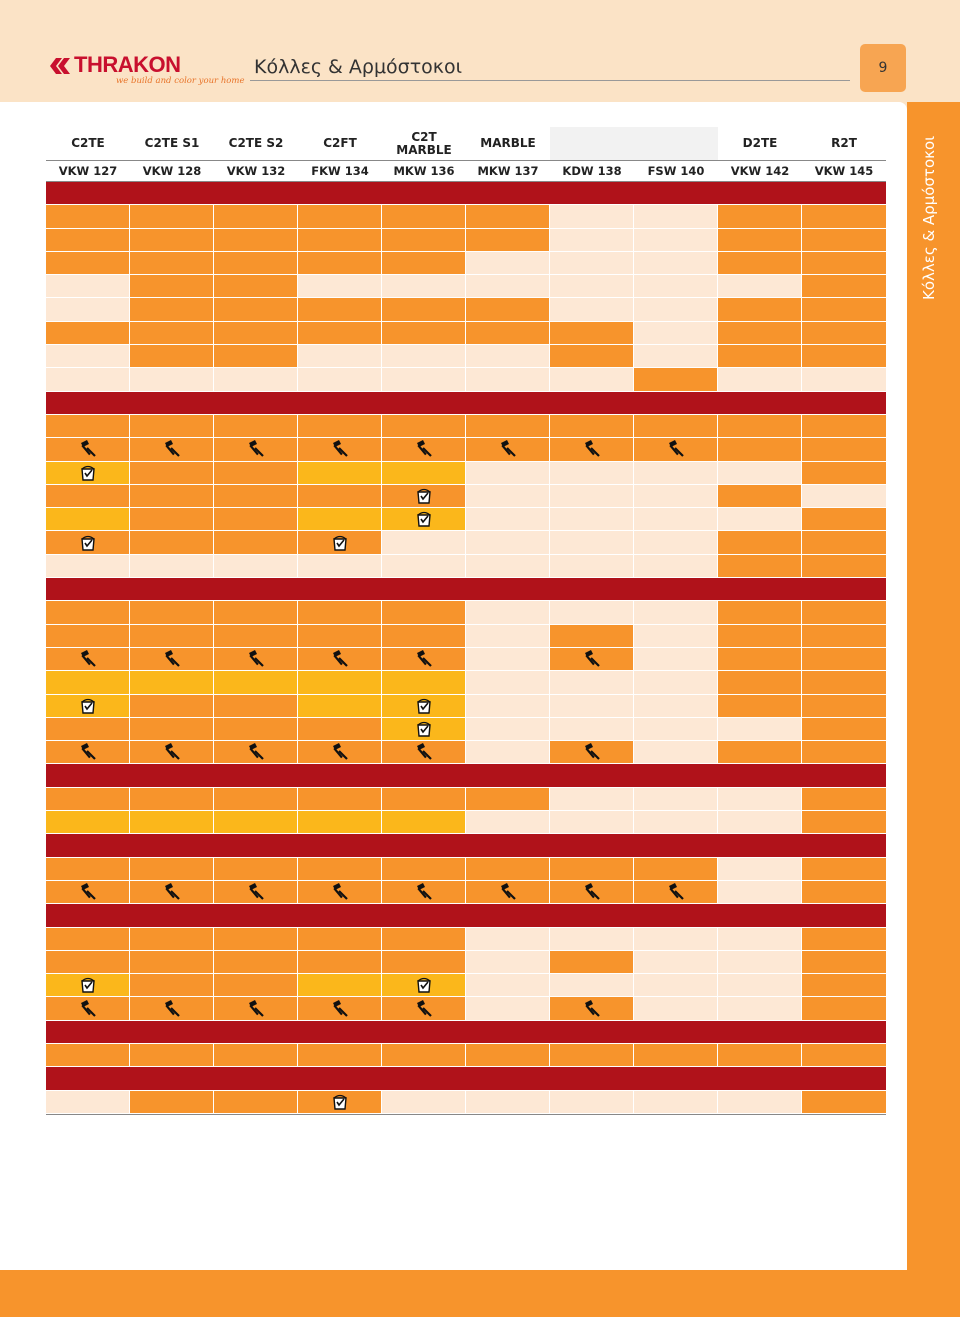 The height and width of the screenshot is (1317, 960). Describe the element at coordinates (88, 170) in the screenshot. I see `product-code-0: VKW 127` at that location.